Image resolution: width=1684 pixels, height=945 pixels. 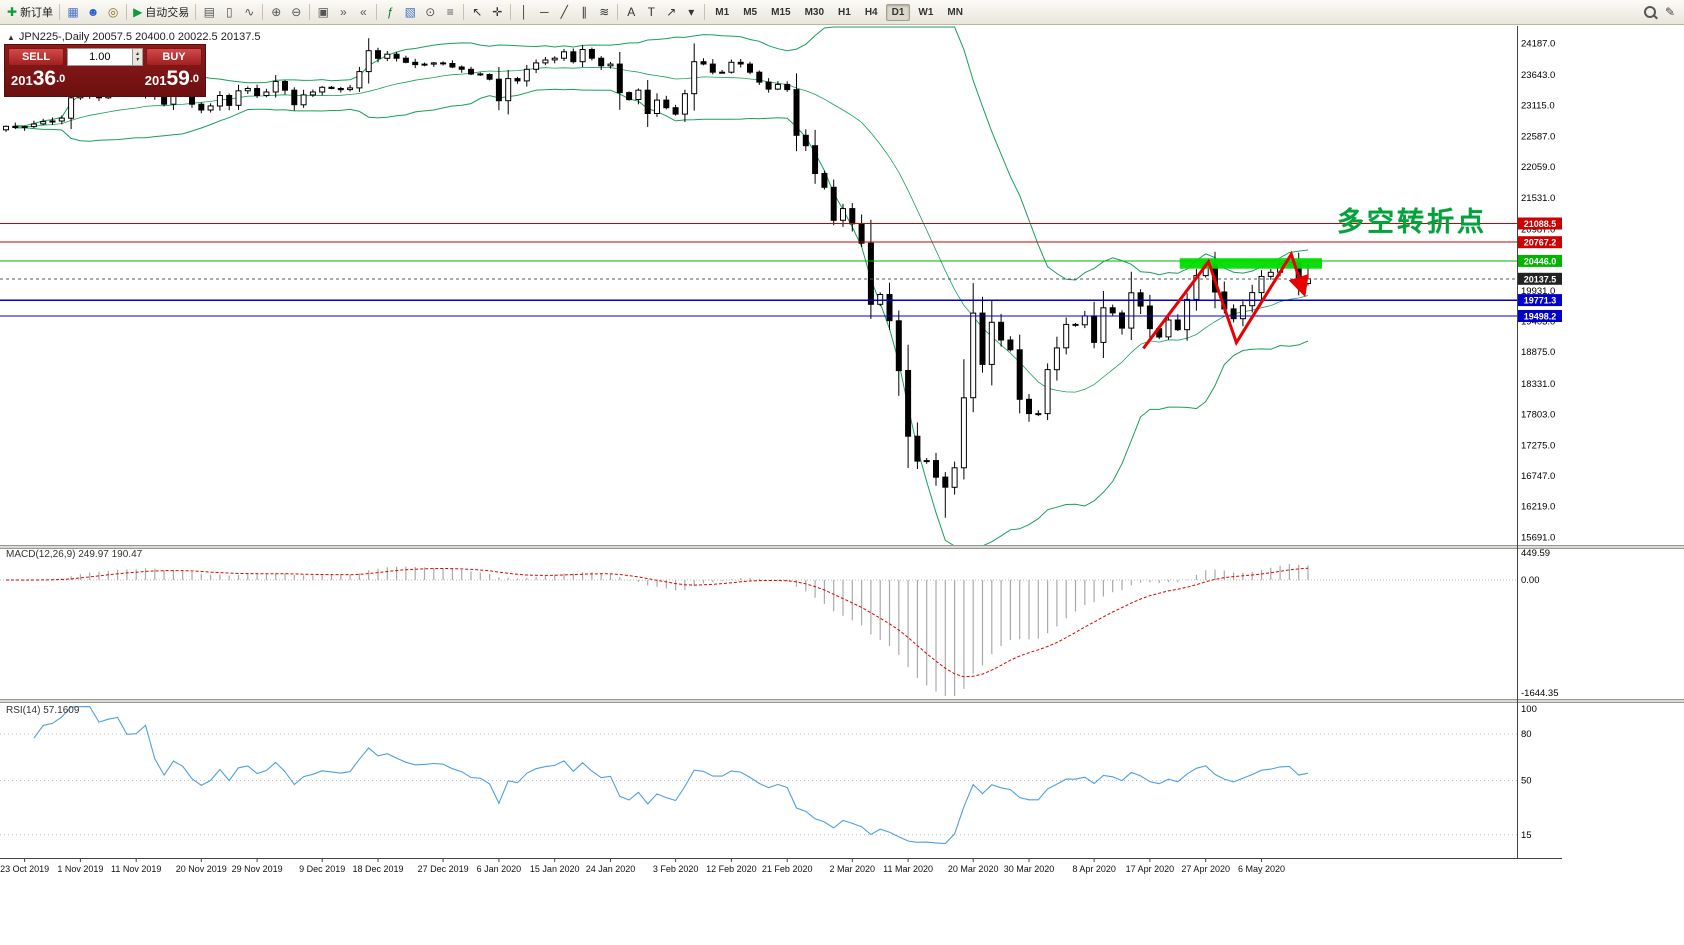 I want to click on fibonacci-icon: ≋, so click(x=604, y=12).